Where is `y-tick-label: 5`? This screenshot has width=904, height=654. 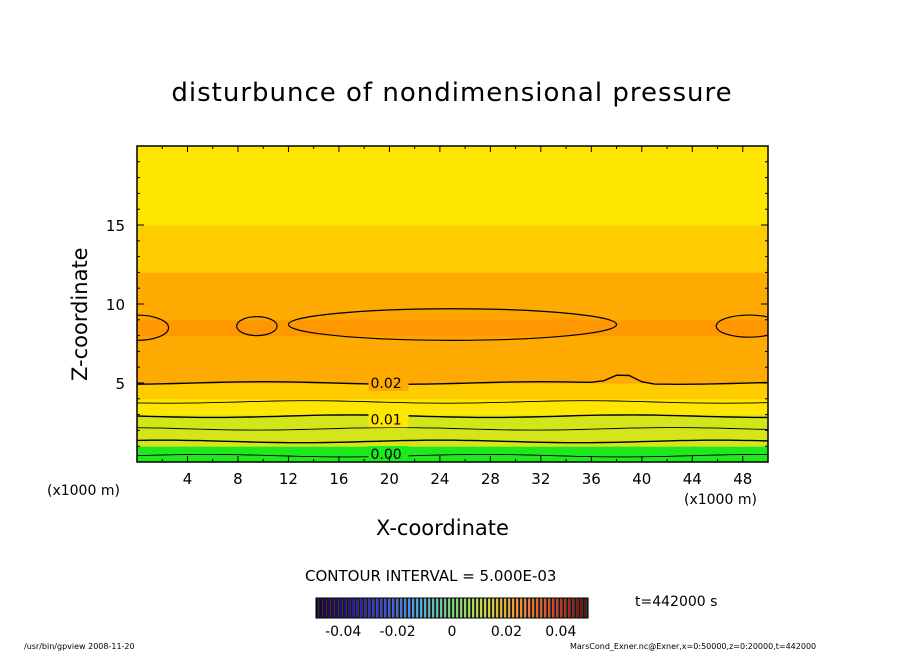 y-tick-label: 5 is located at coordinates (120, 384).